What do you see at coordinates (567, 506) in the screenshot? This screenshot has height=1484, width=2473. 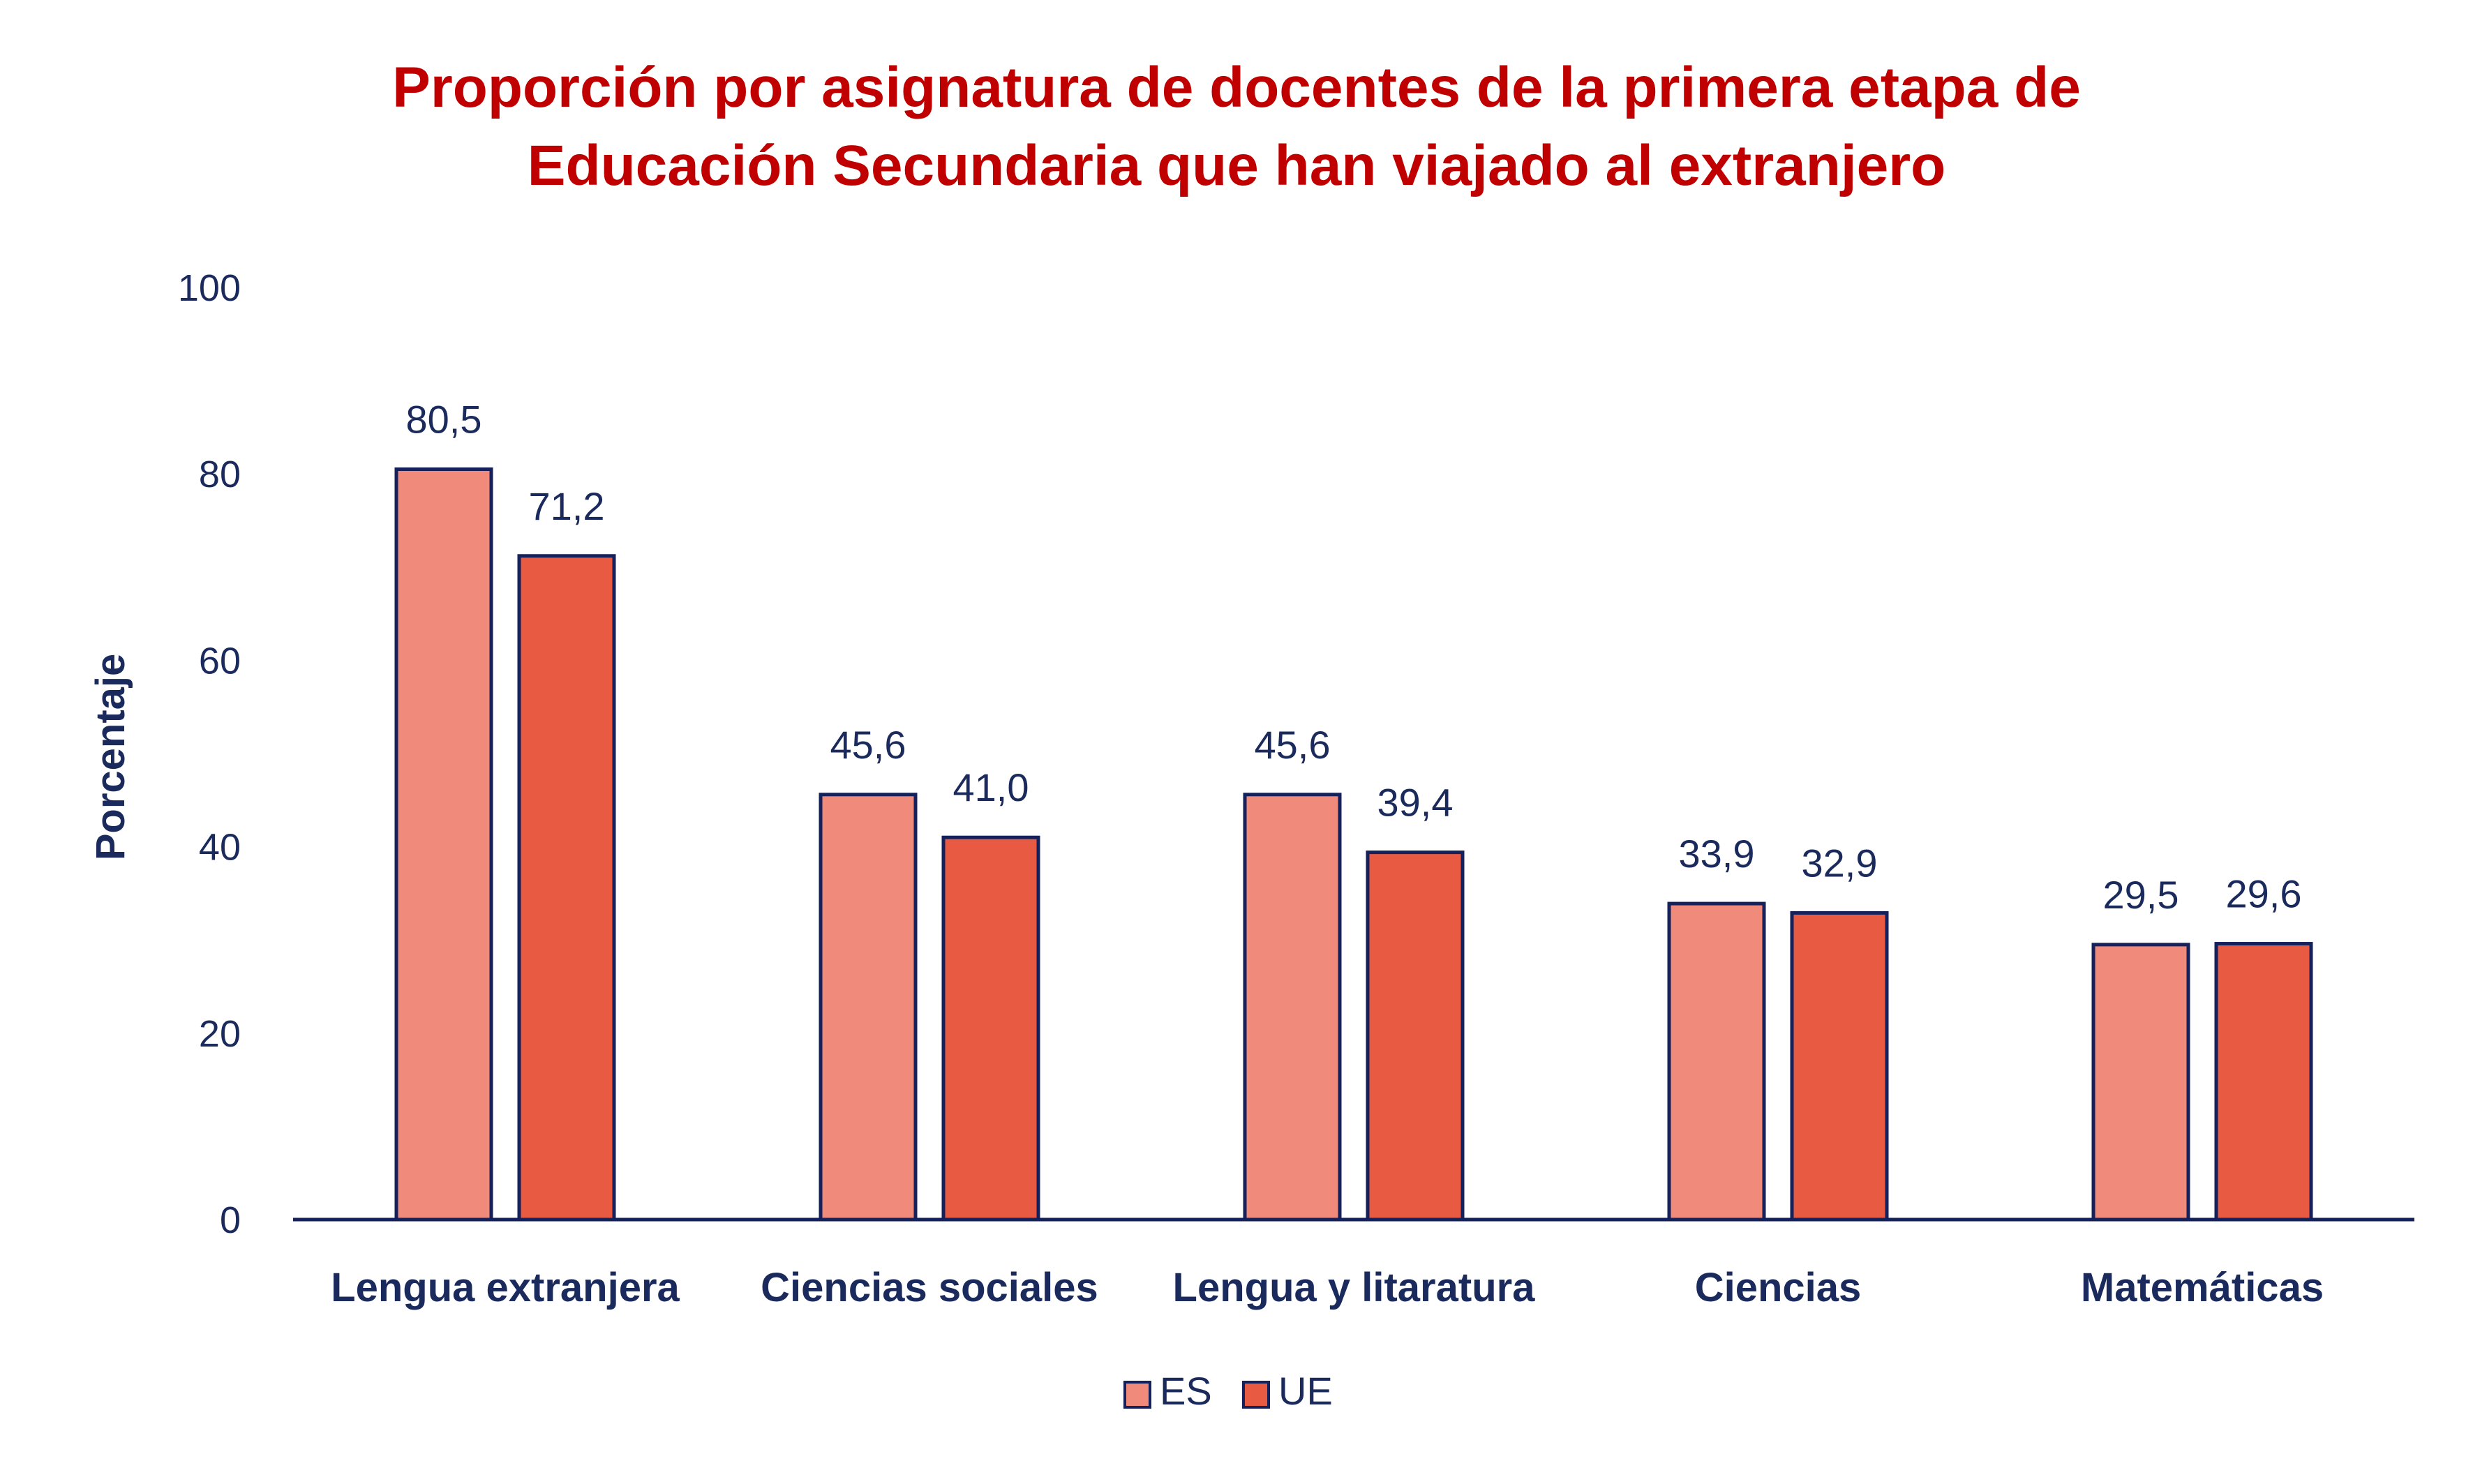 I see `data-label-ue: 71,2` at bounding box center [567, 506].